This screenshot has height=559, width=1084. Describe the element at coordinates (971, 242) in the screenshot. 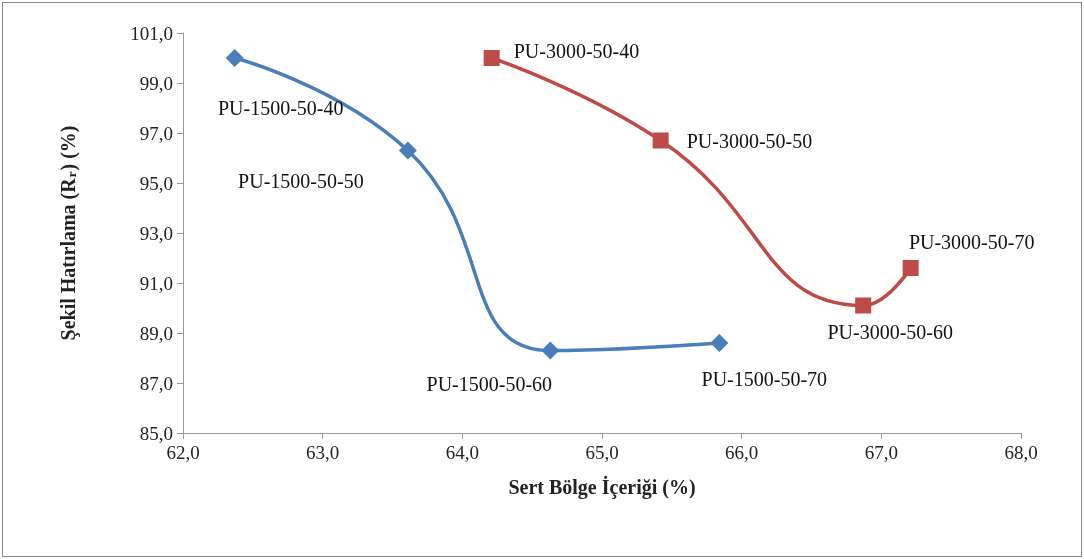

I see `annotation: PU-3000-50-70` at that location.